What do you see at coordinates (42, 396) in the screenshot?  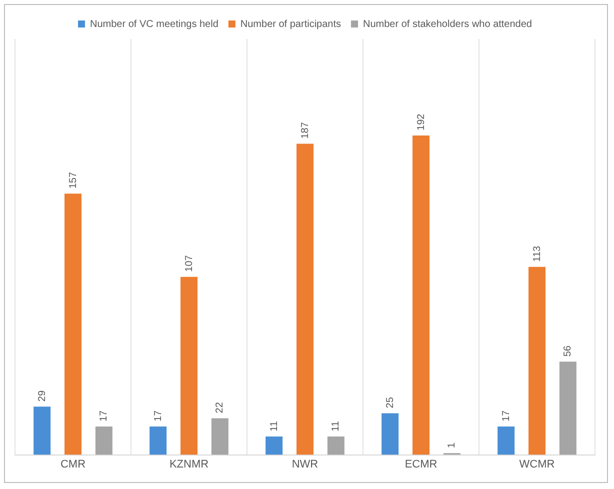 I see `data-label: 29` at bounding box center [42, 396].